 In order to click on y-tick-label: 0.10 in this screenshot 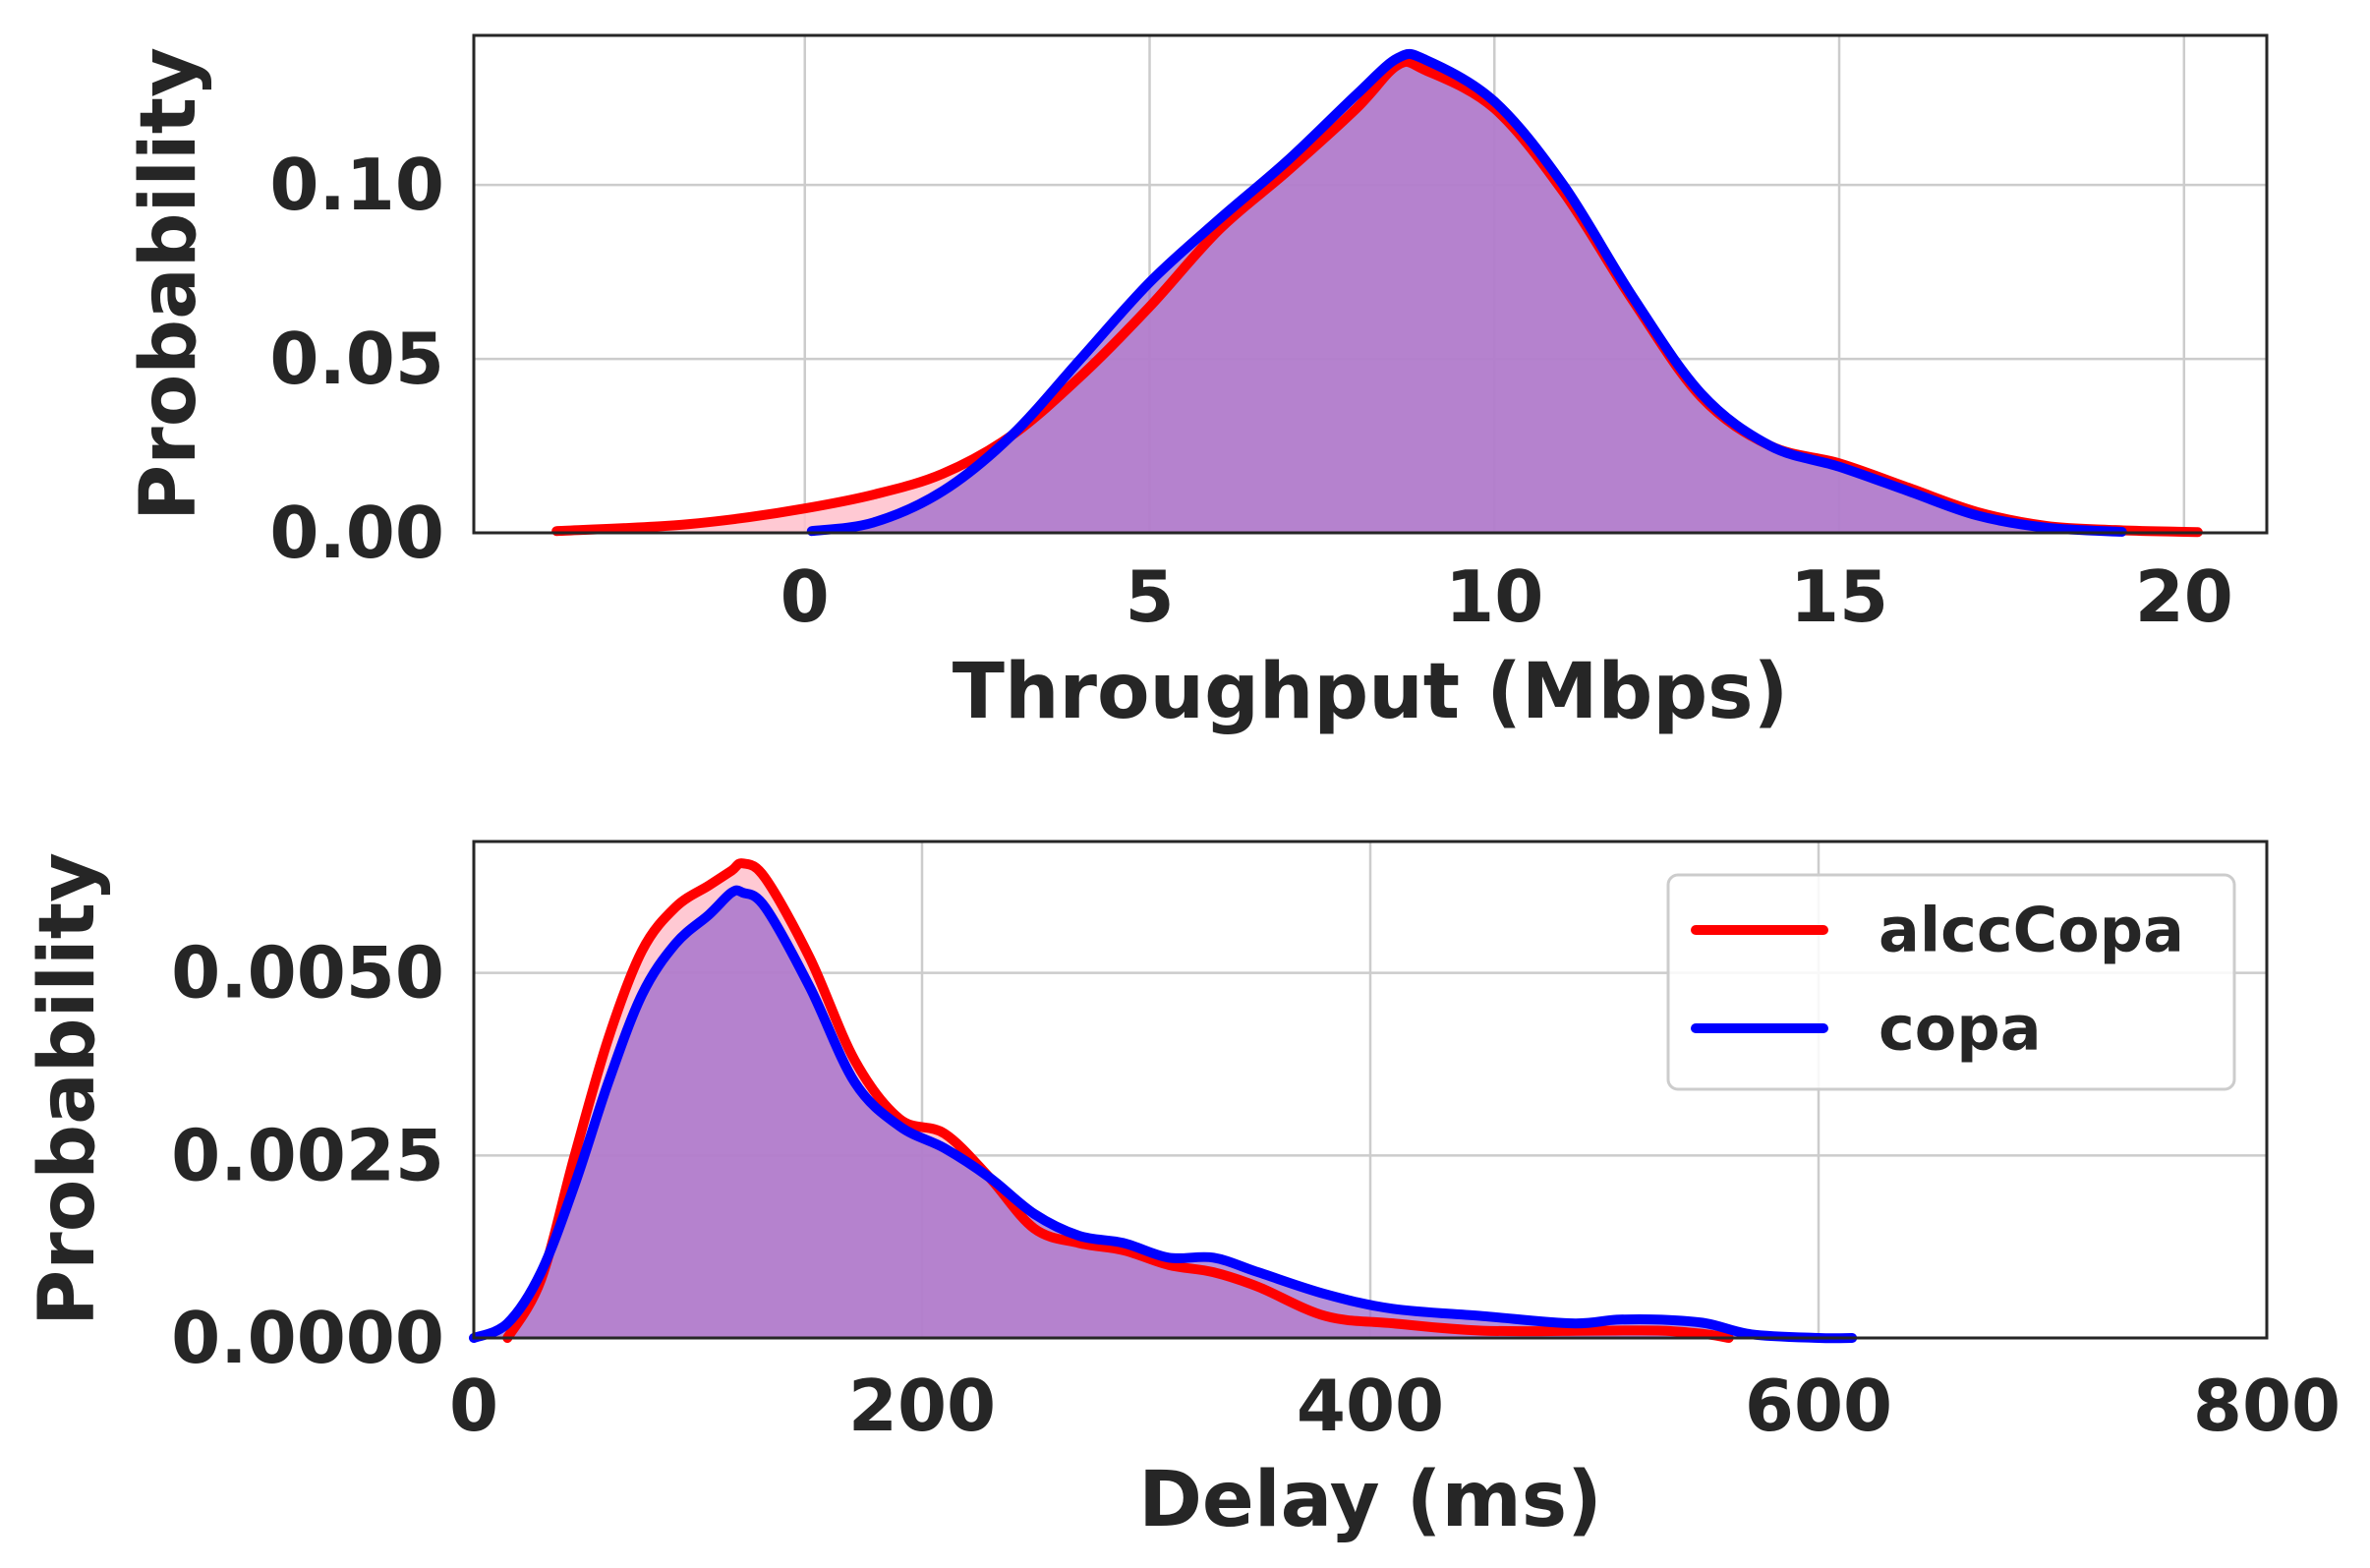, I will do `click(356, 185)`.